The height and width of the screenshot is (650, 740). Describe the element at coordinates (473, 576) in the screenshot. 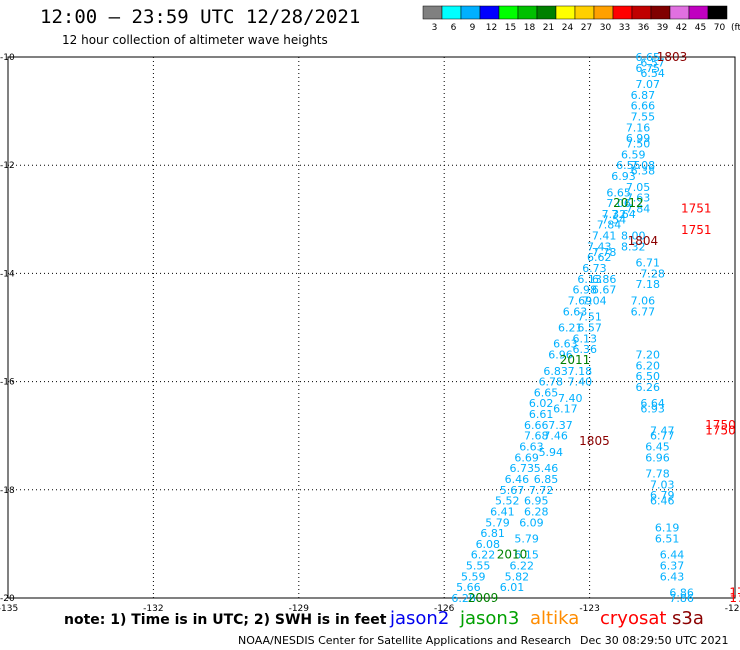

I see `swh-value: 5.59` at that location.